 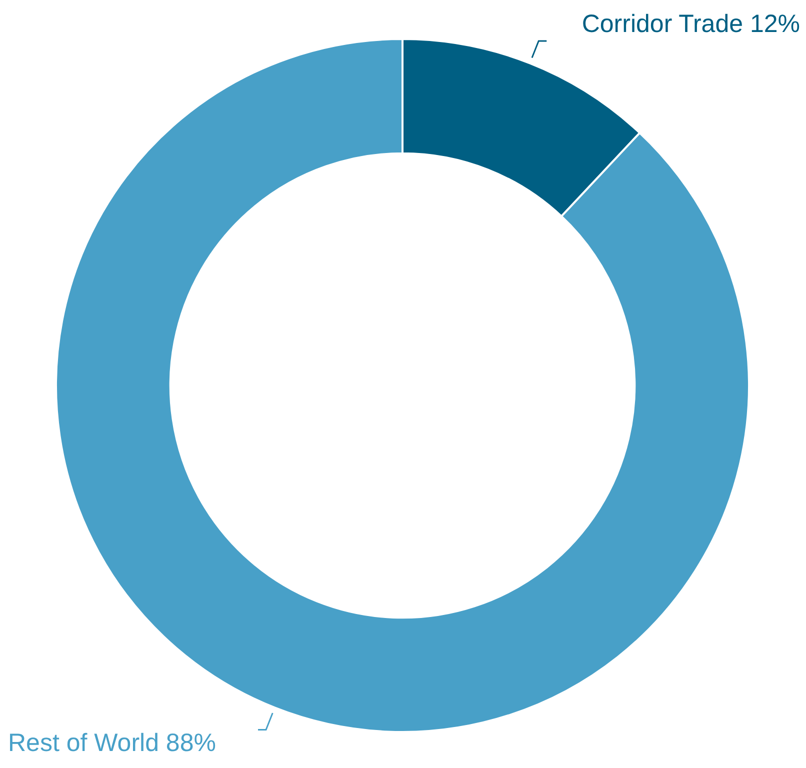 I want to click on slice-label: Rest of World 88%, so click(x=112, y=742).